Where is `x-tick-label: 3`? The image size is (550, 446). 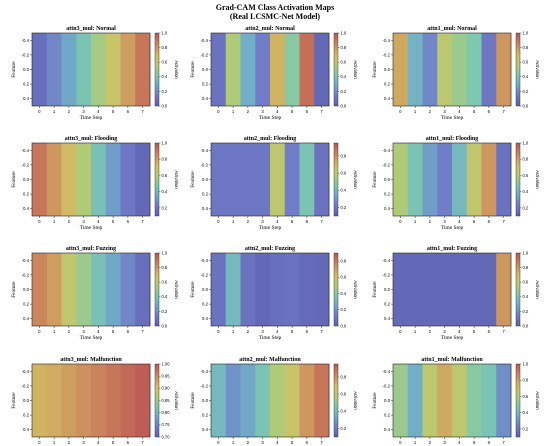 x-tick-label: 3 is located at coordinates (444, 111).